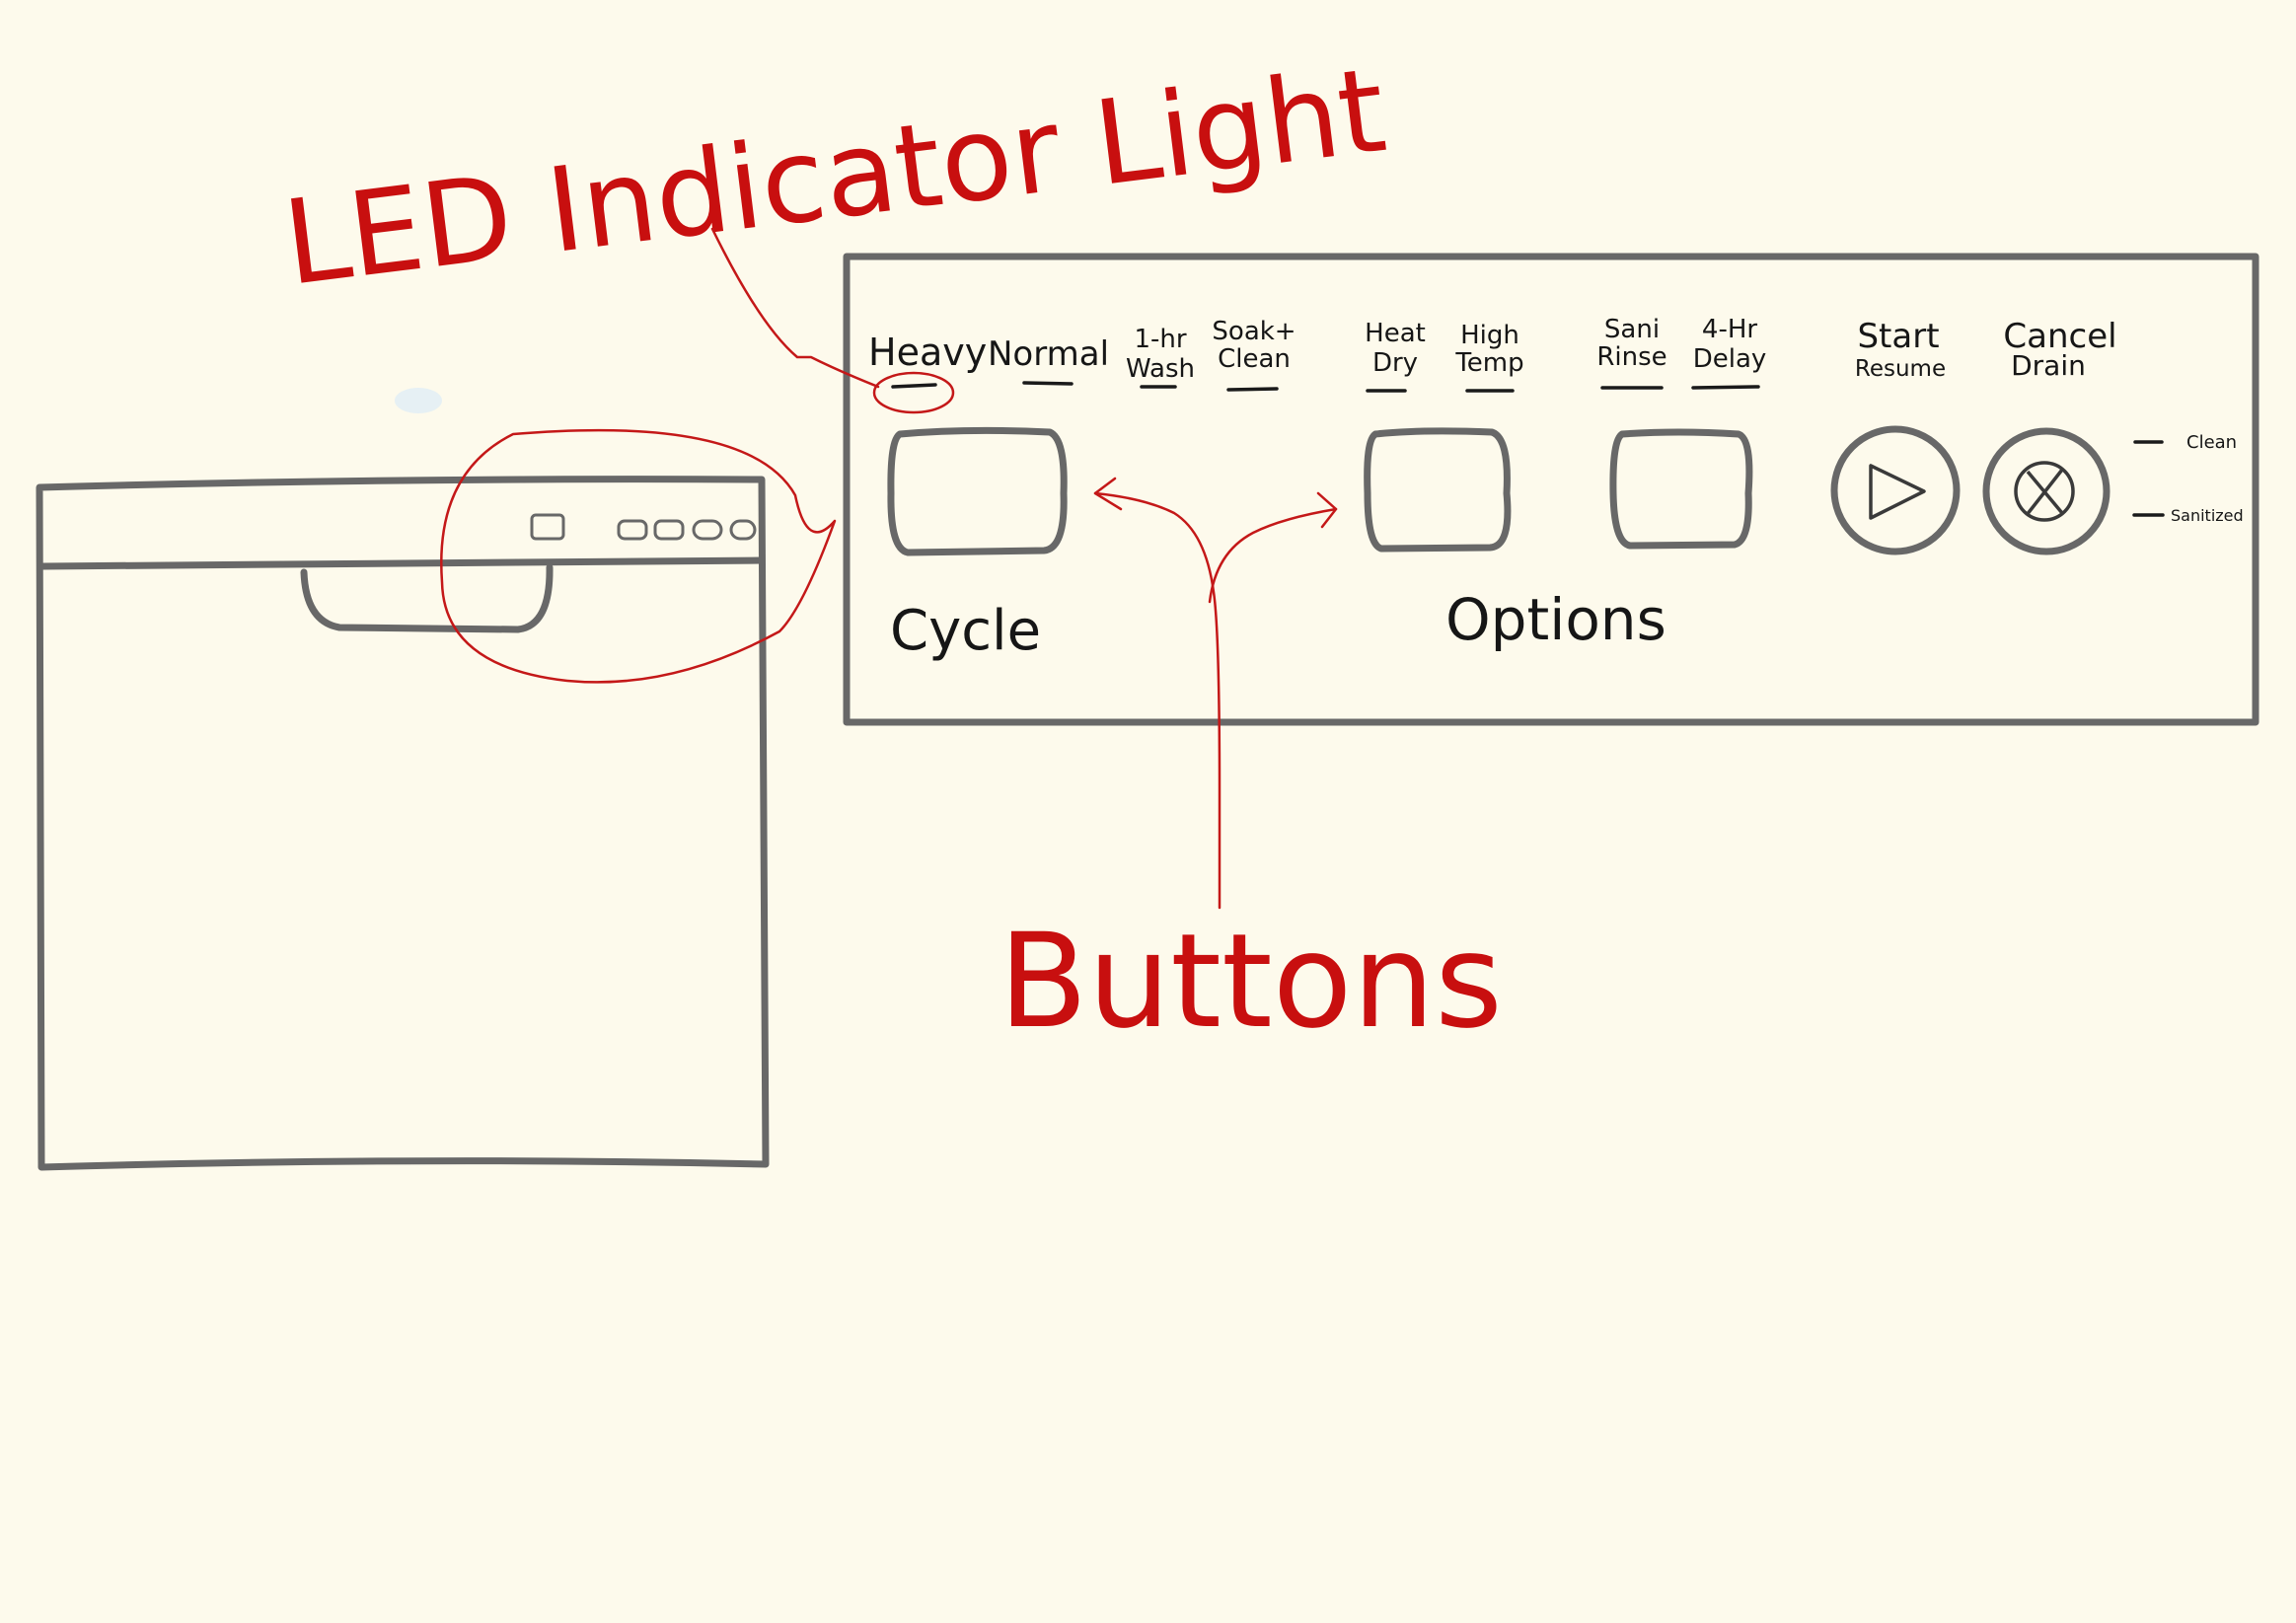 The image size is (2296, 1623). What do you see at coordinates (427, 598) in the screenshot?
I see `dishwasher-handle` at bounding box center [427, 598].